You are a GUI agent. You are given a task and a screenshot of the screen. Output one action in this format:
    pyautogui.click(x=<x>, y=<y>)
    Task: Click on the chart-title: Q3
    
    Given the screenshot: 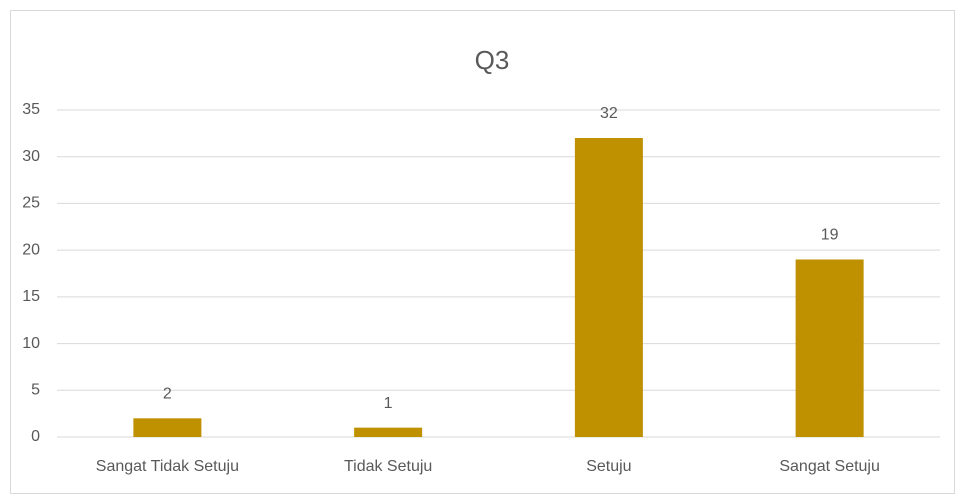 What is the action you would take?
    pyautogui.click(x=492, y=60)
    